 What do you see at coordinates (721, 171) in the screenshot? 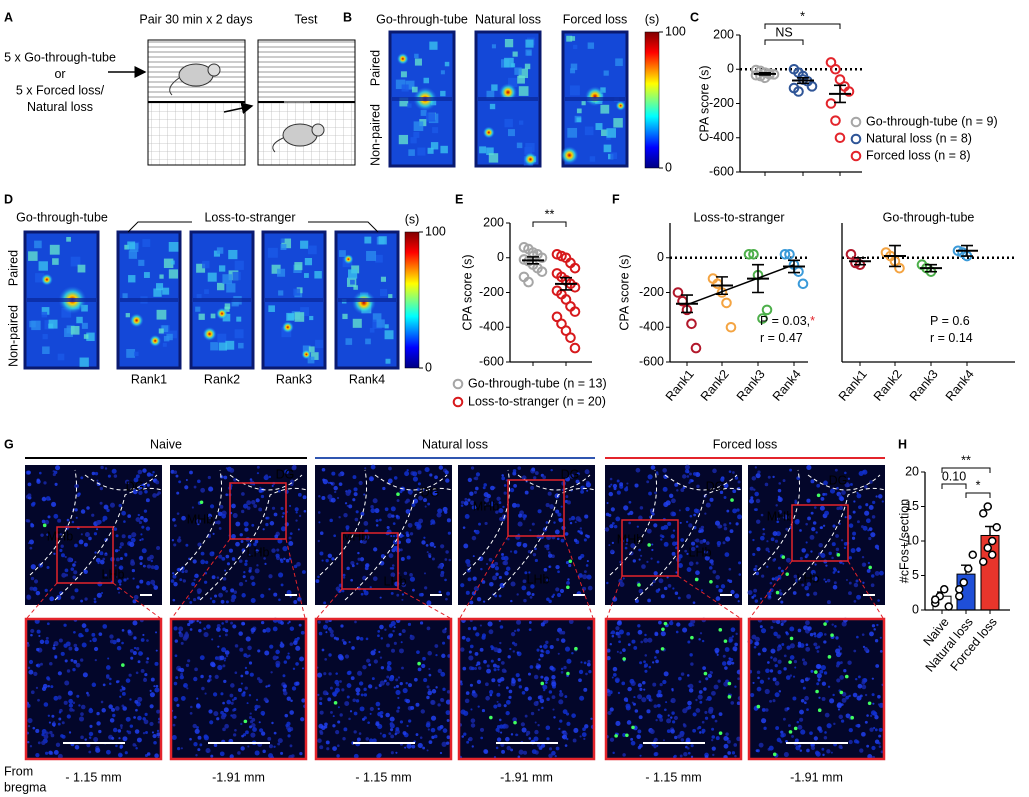
I see `y-tick-label: -600` at bounding box center [721, 171].